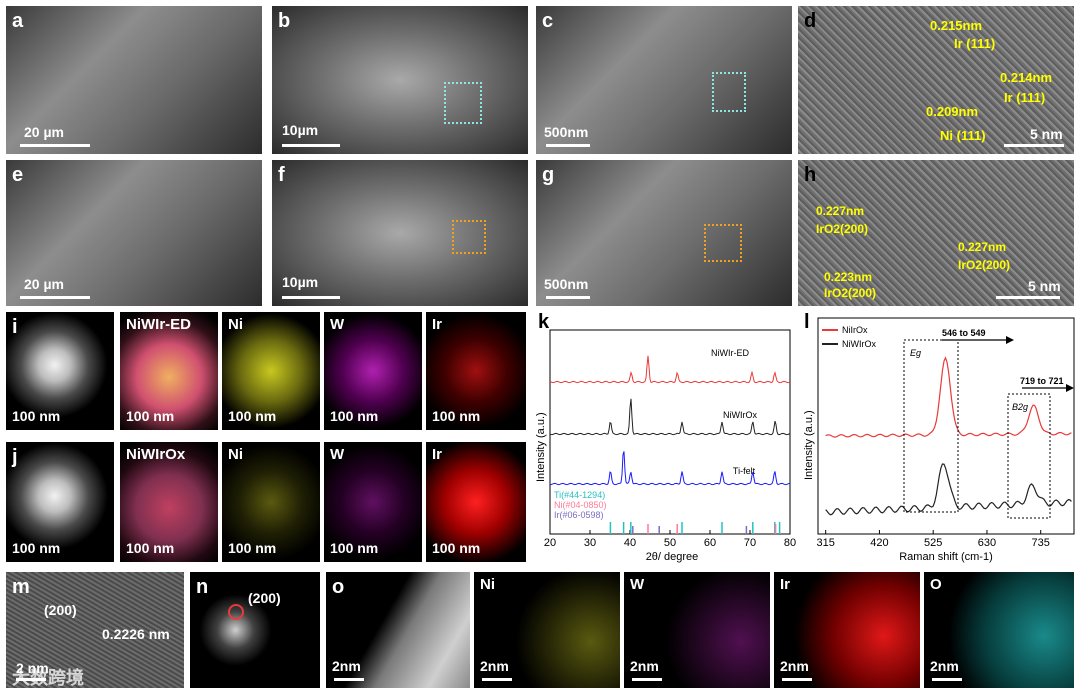 This screenshot has width=1080, height=692. Describe the element at coordinates (670, 543) in the screenshot. I see `x-tick-label: 50` at that location.